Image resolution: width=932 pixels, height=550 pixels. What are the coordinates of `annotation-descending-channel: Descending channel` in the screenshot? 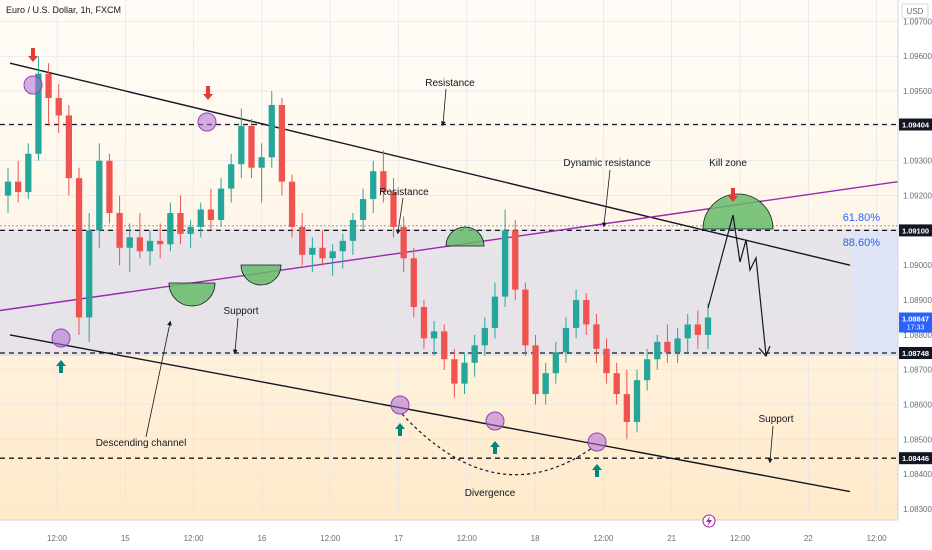 It's located at (141, 443).